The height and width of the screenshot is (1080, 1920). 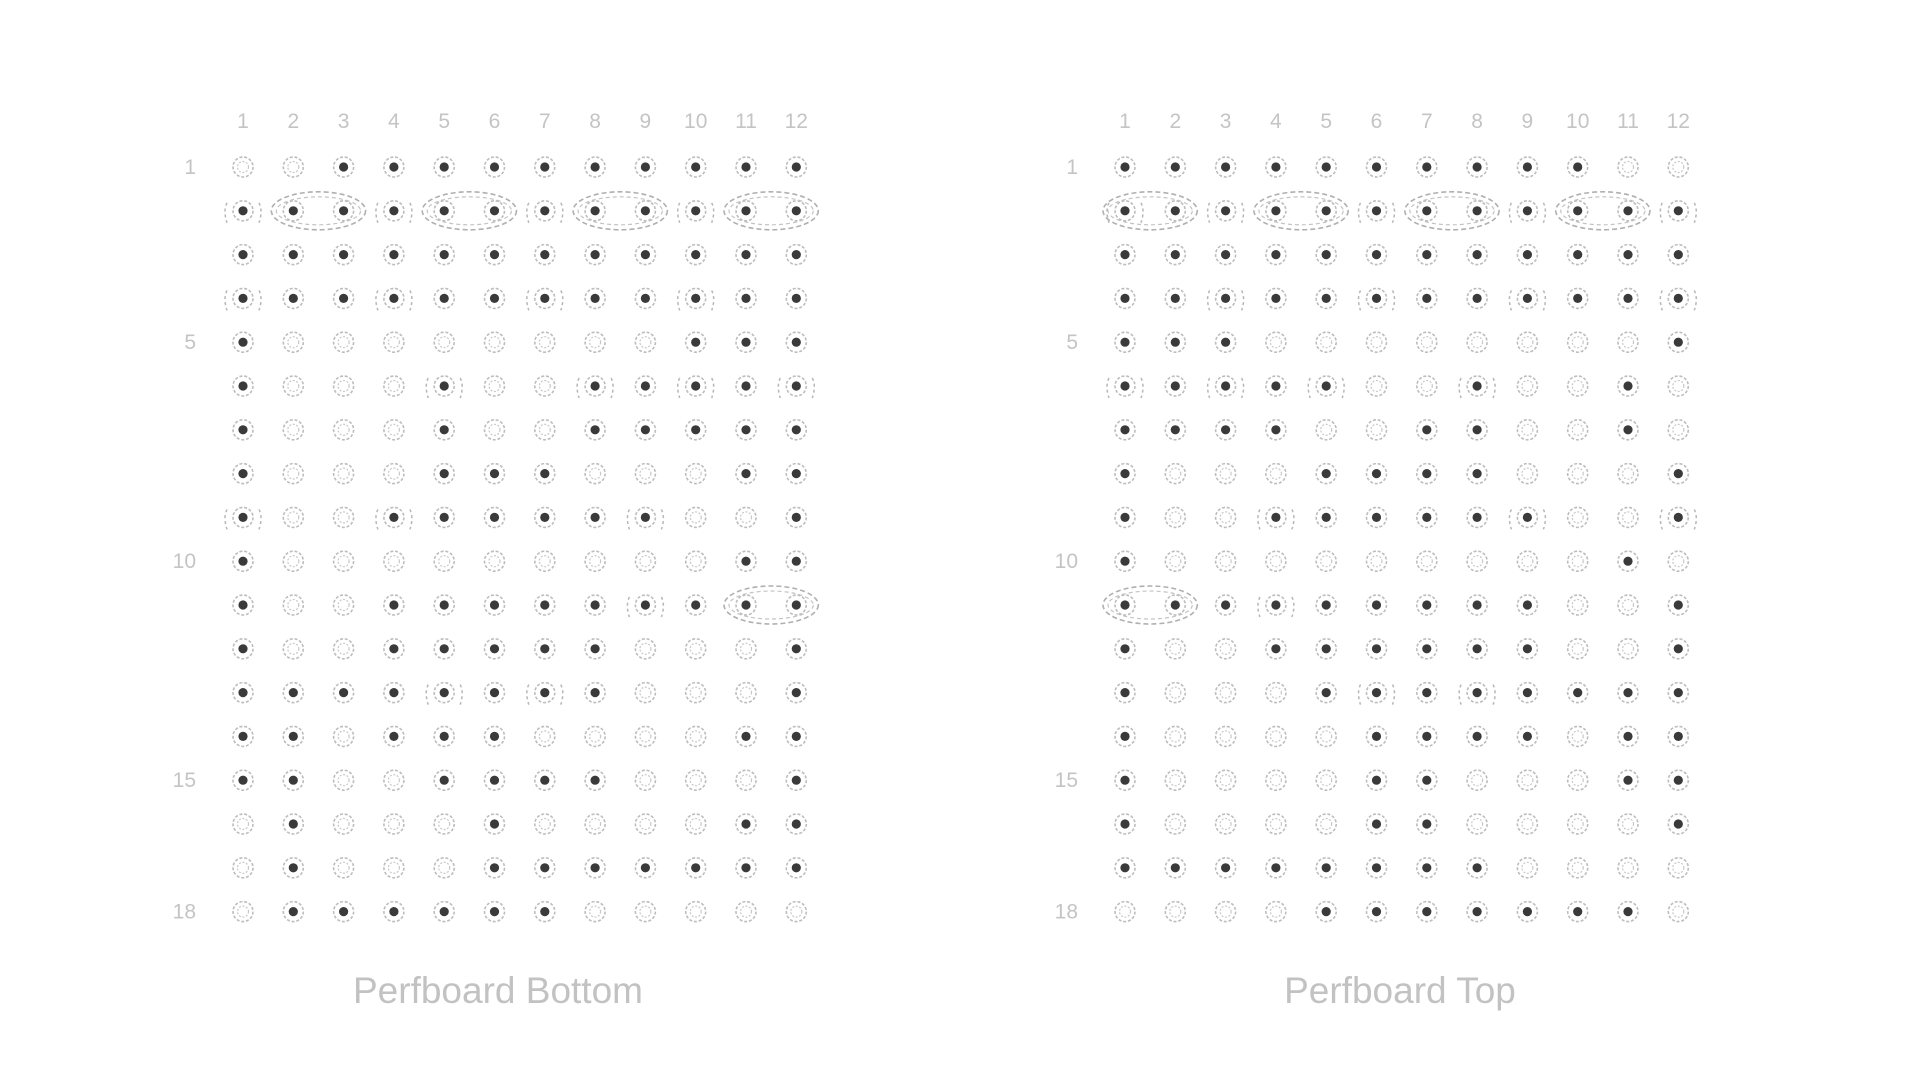 I want to click on caption-perfboard-bottom: Perfboard Bottom, so click(x=498, y=990).